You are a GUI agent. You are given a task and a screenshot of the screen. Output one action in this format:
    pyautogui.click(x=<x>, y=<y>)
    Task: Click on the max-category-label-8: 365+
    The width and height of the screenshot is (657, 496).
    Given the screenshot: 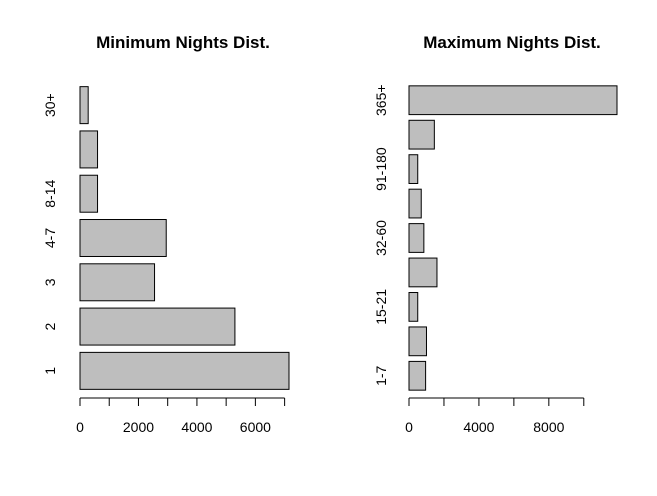 What is the action you would take?
    pyautogui.click(x=381, y=100)
    